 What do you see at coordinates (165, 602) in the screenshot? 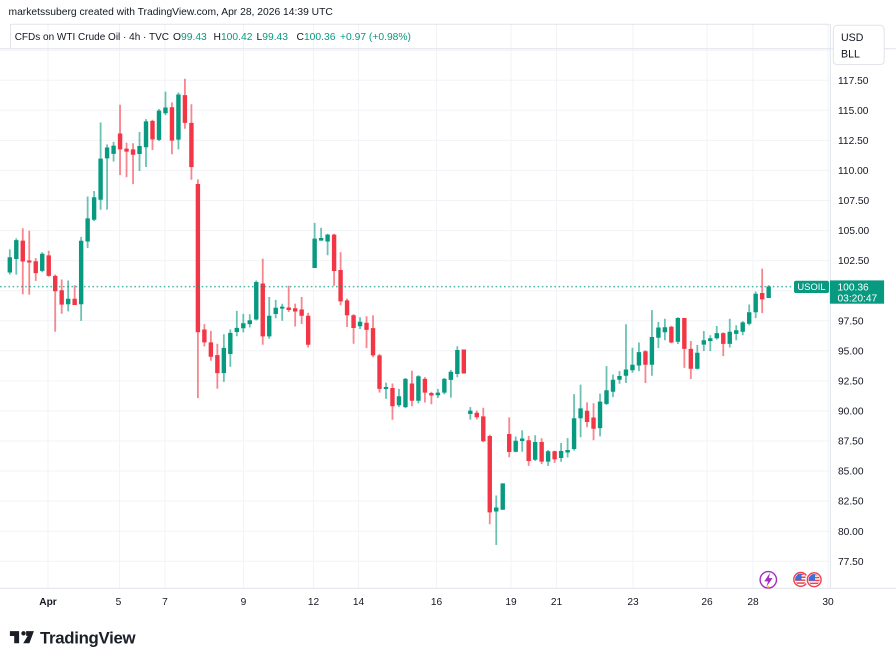
I see `svg-text: 7` at bounding box center [165, 602].